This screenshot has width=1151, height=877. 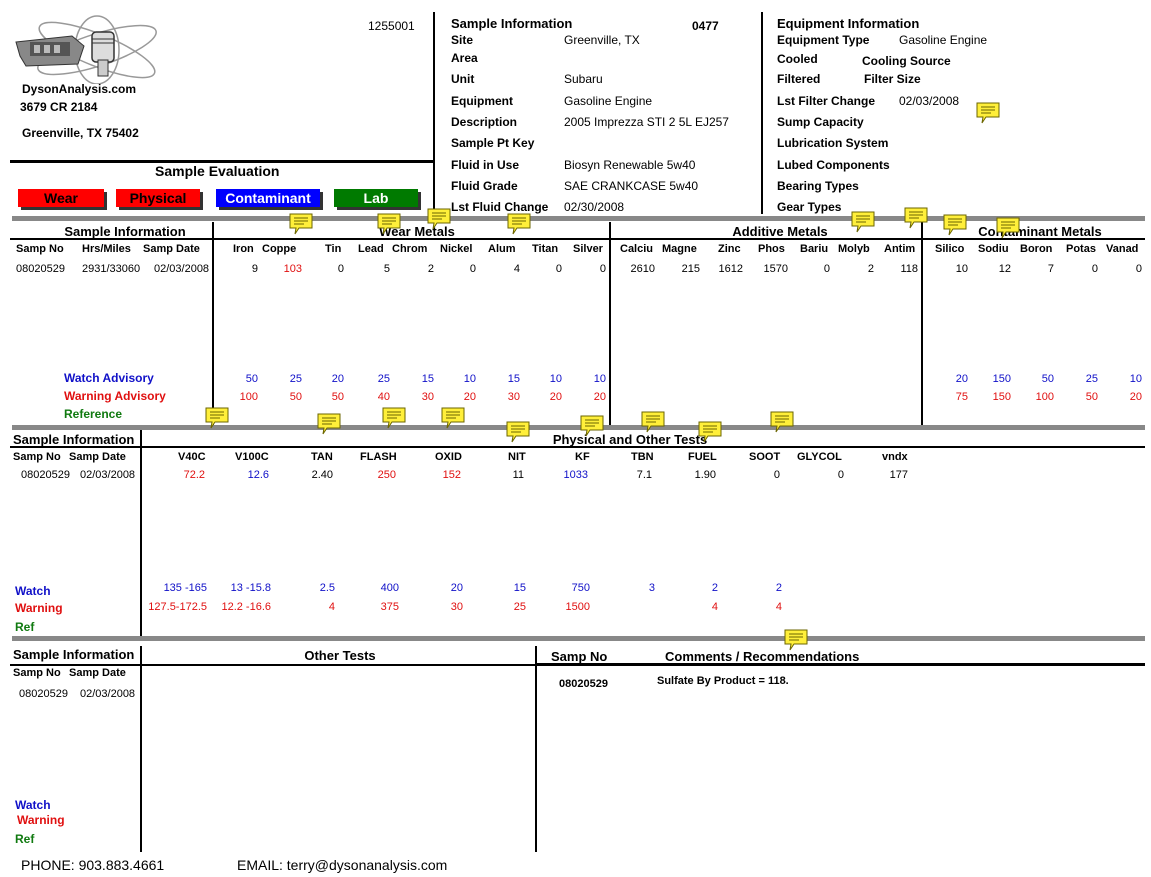 I want to click on sample-field-value: Biosyn Renewable 5w40, so click(x=630, y=165).